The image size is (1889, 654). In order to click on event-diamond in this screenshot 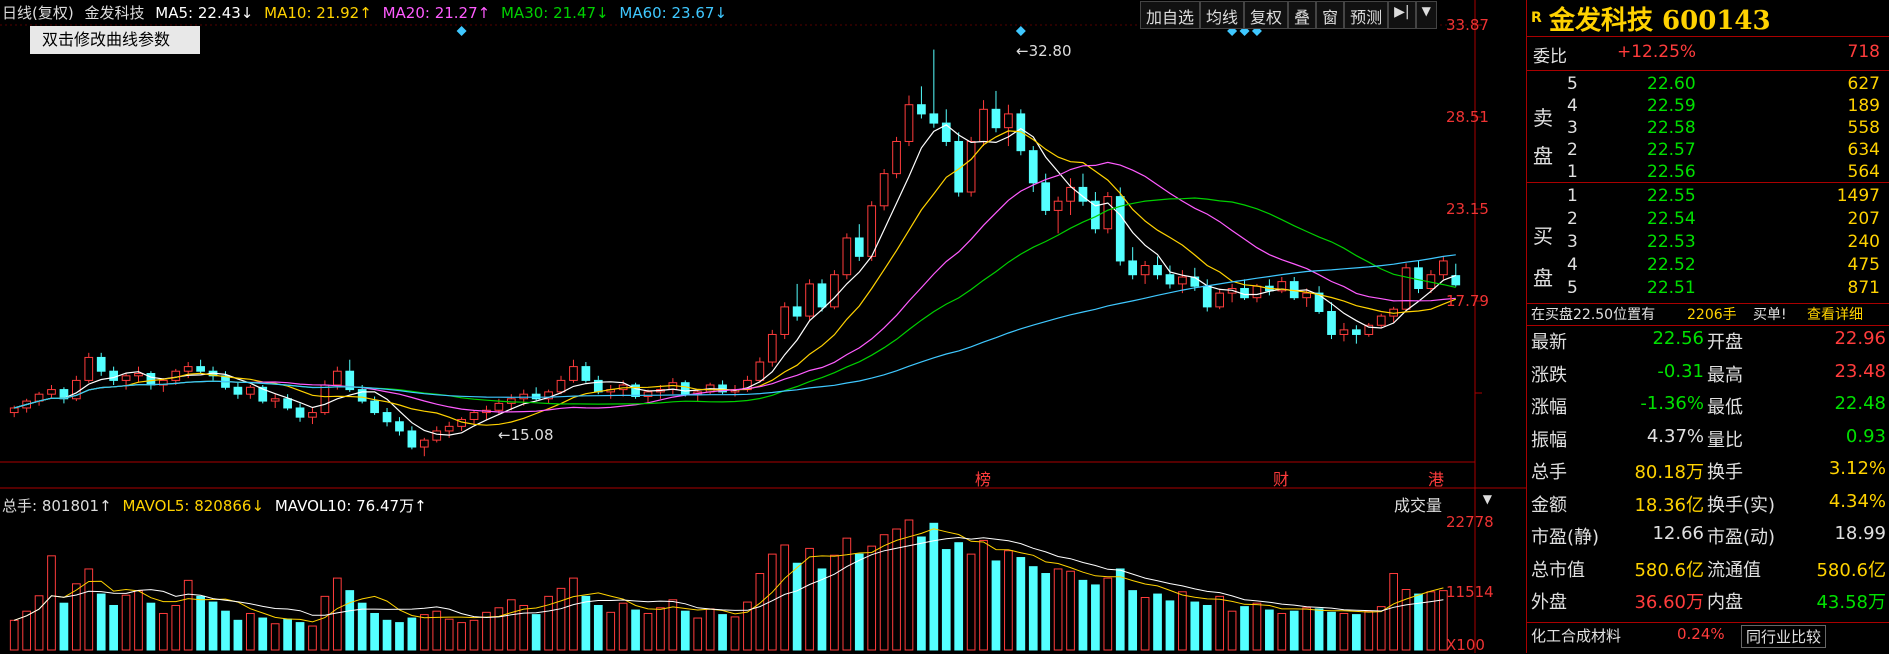, I will do `click(1020, 31)`.